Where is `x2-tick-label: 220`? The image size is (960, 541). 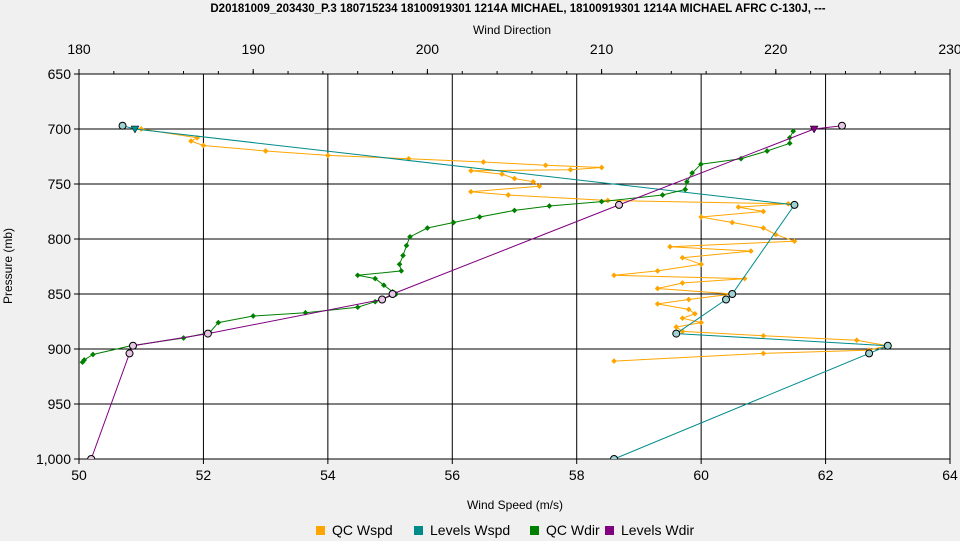 x2-tick-label: 220 is located at coordinates (776, 49).